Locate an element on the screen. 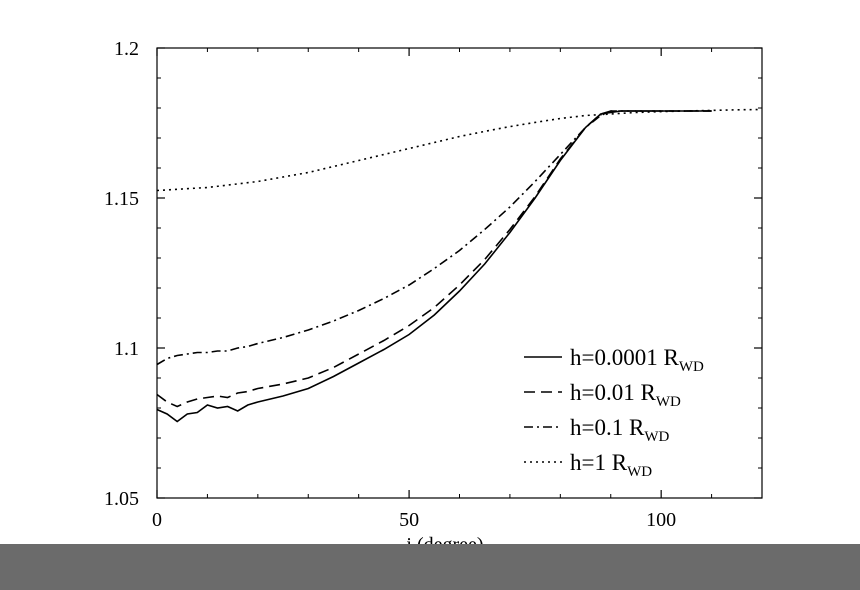 This screenshot has height=590, width=860. legend-label-4: h=1 RWD is located at coordinates (611, 465).